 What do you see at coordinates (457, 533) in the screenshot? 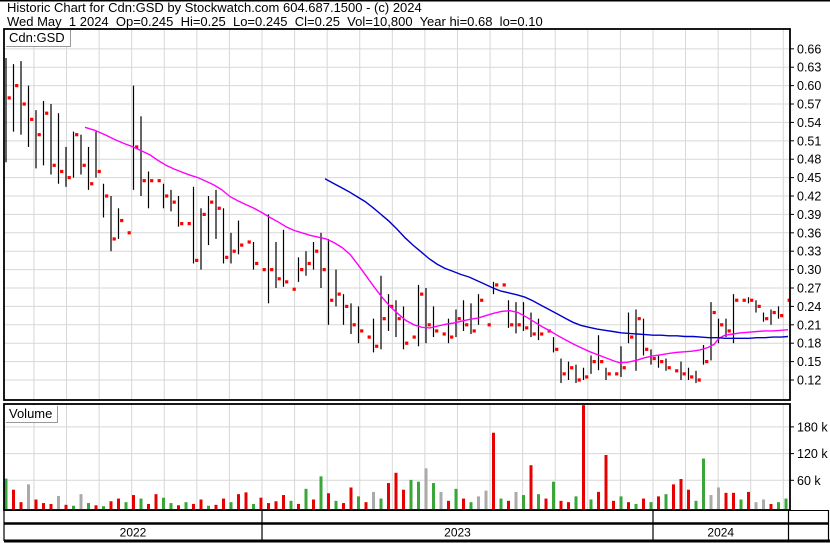
I see `year-label: 2023` at bounding box center [457, 533].